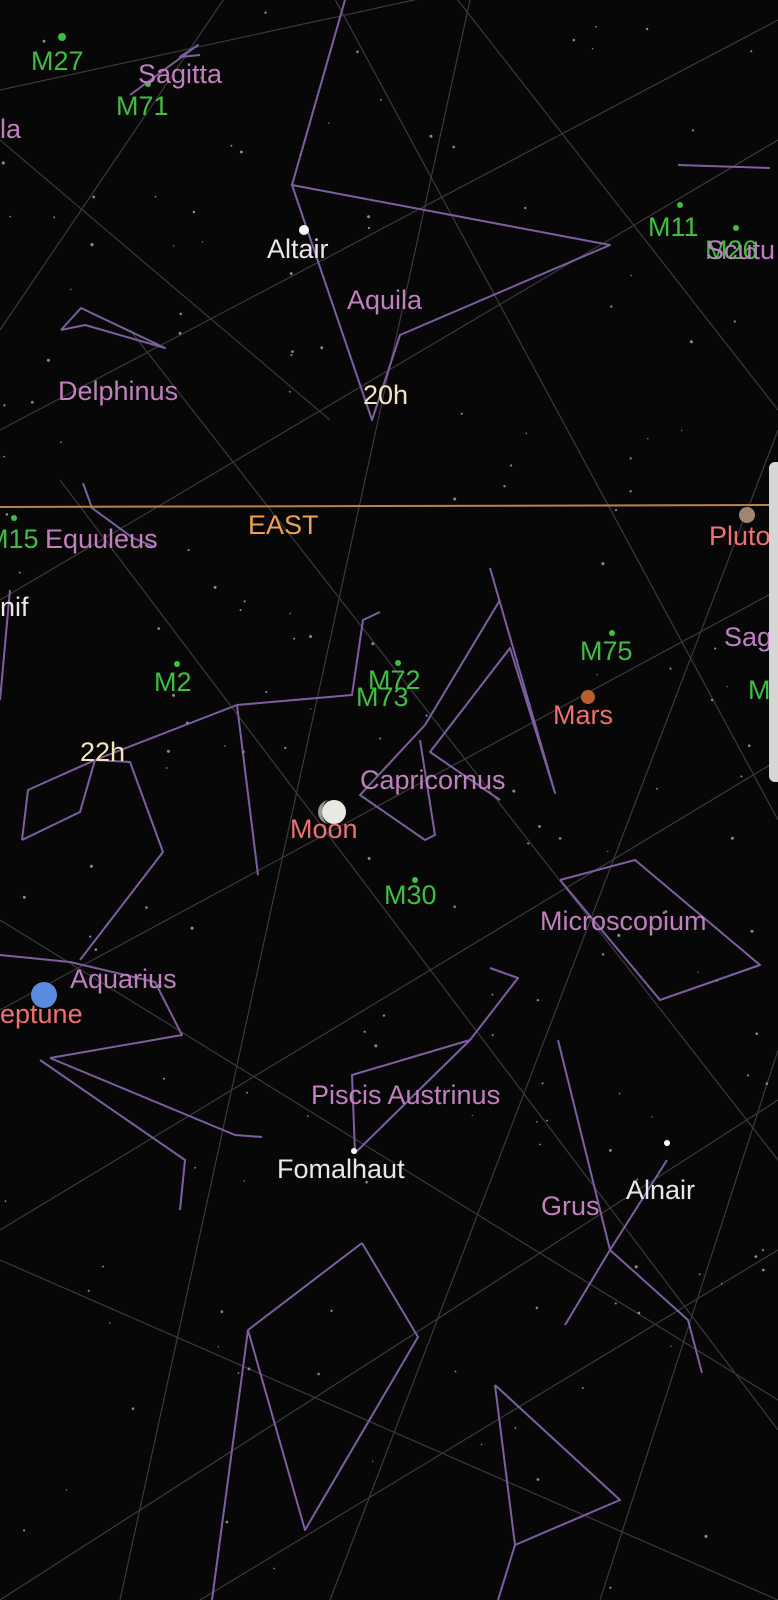 This screenshot has width=778, height=1600. I want to click on m26-dot, so click(736, 228).